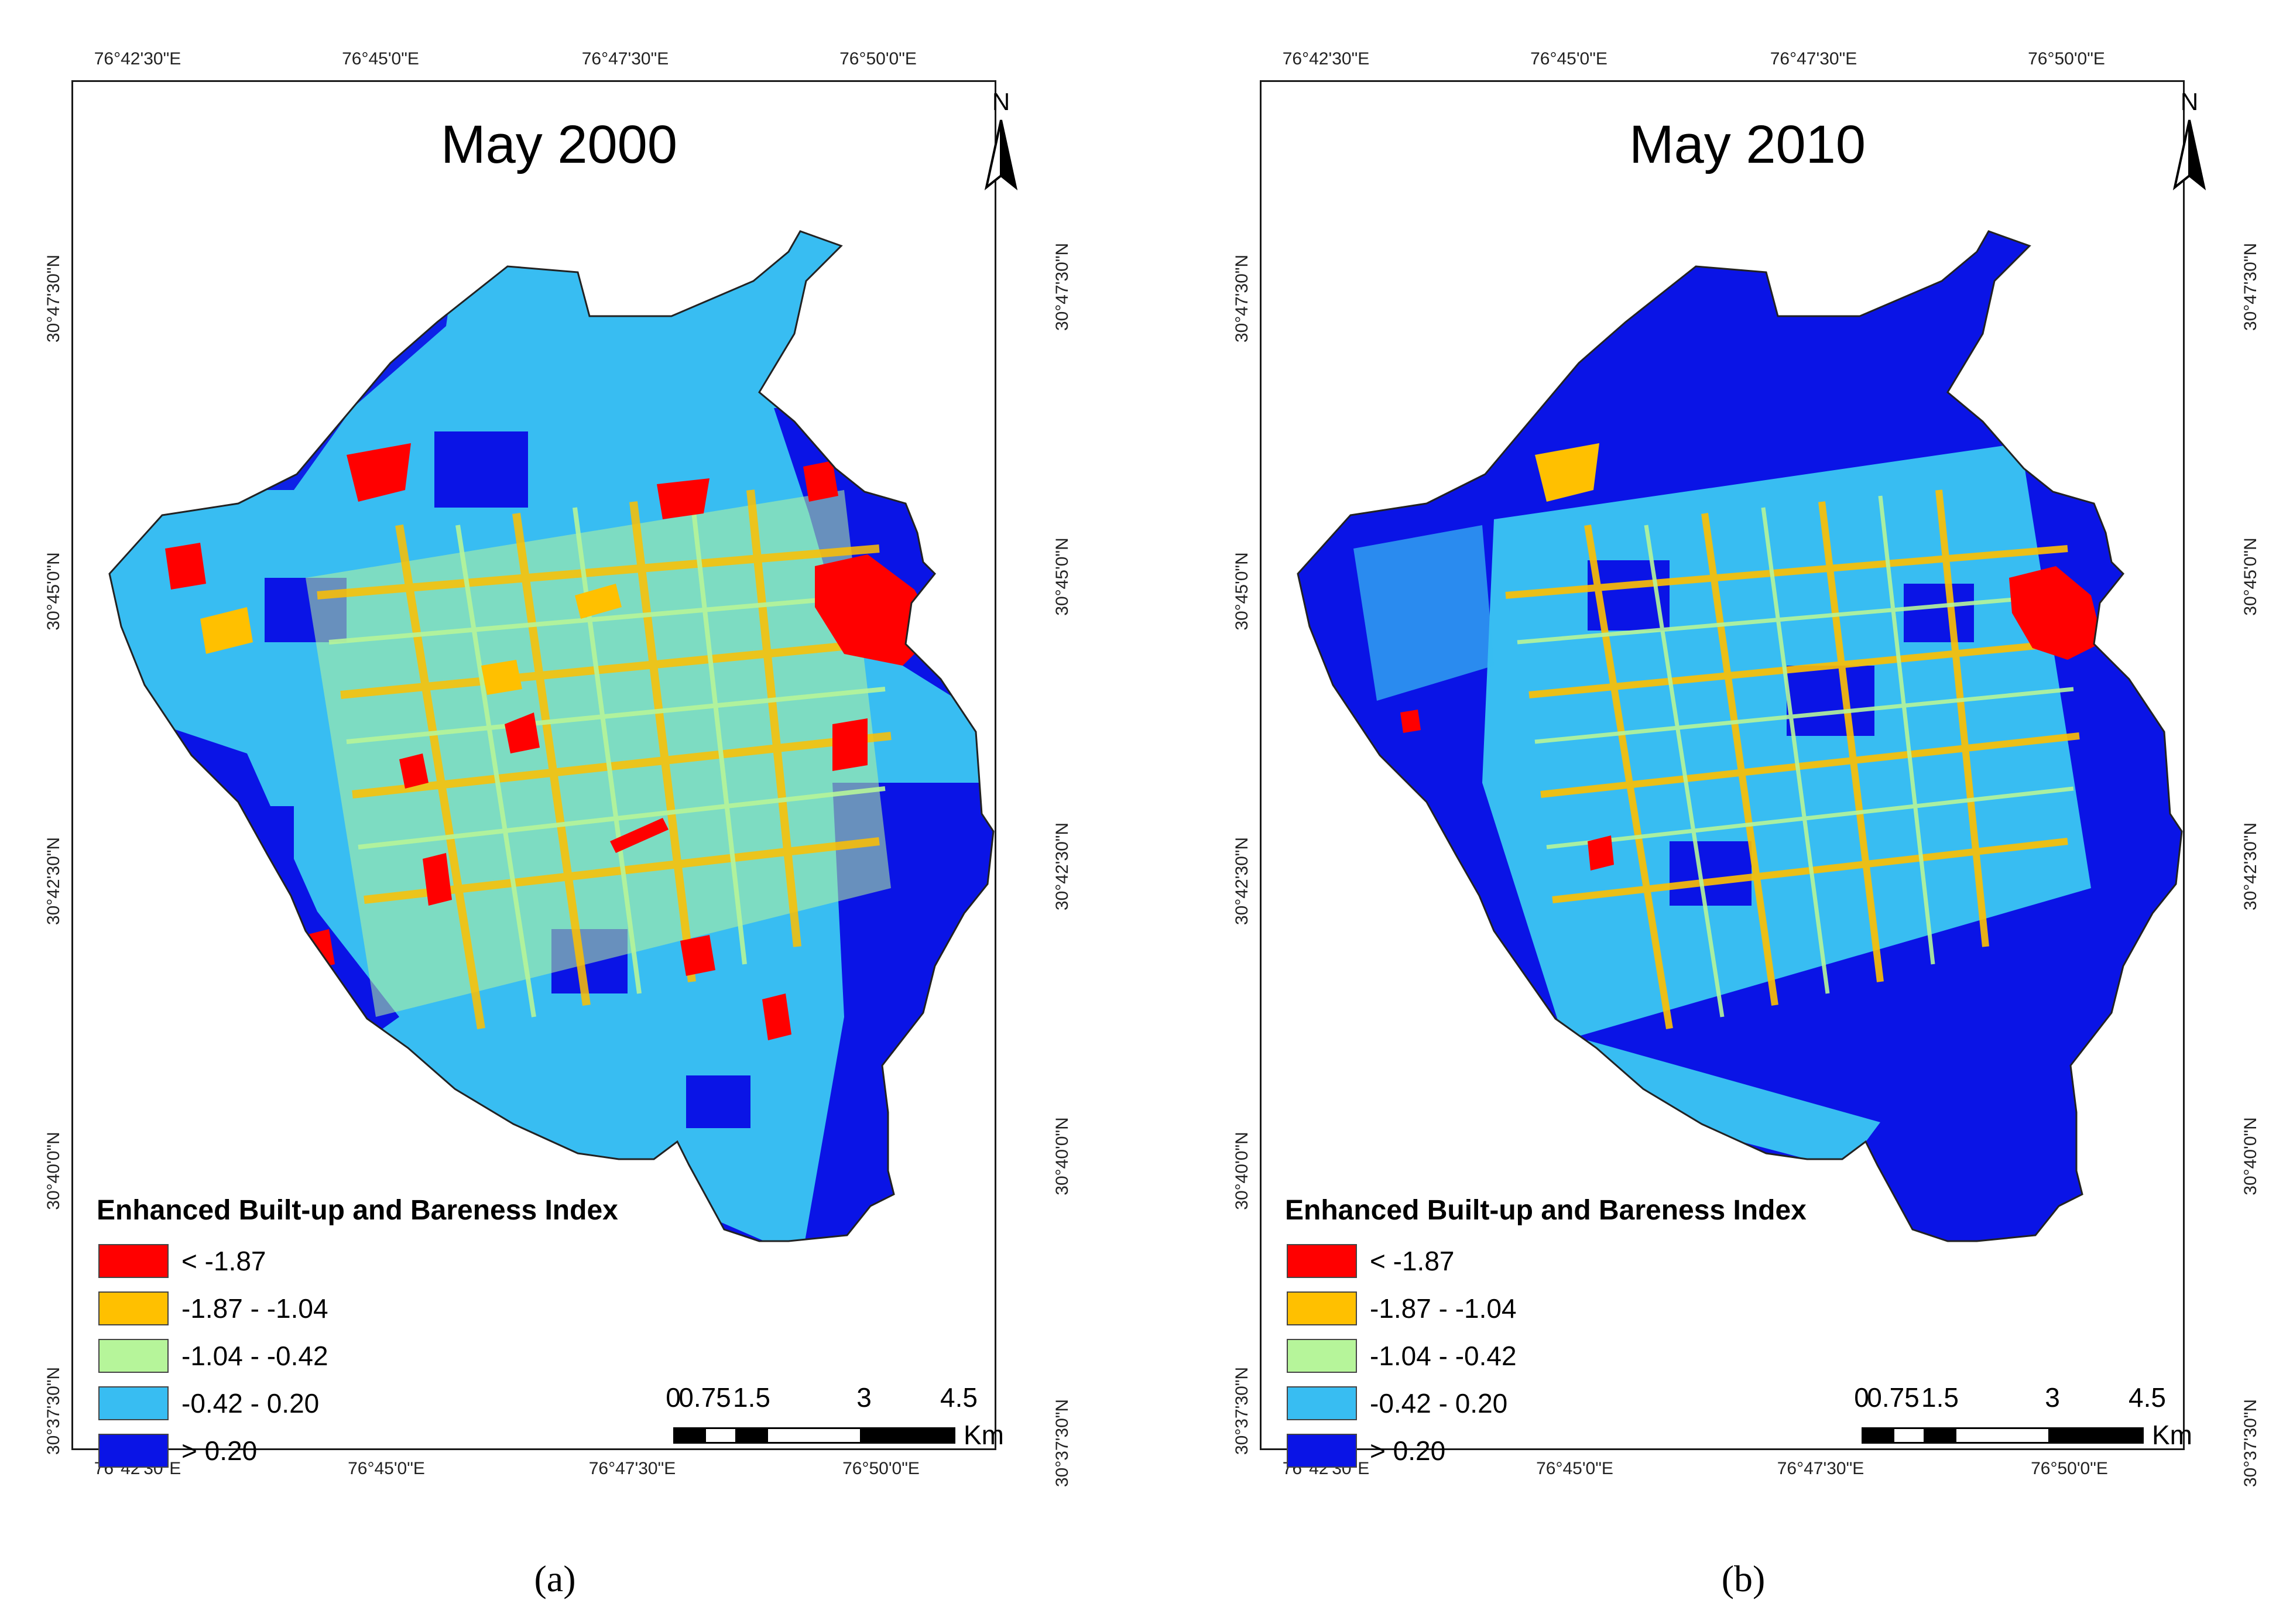  I want to click on lon-label-bottom: 76°47'30"E, so click(632, 1468).